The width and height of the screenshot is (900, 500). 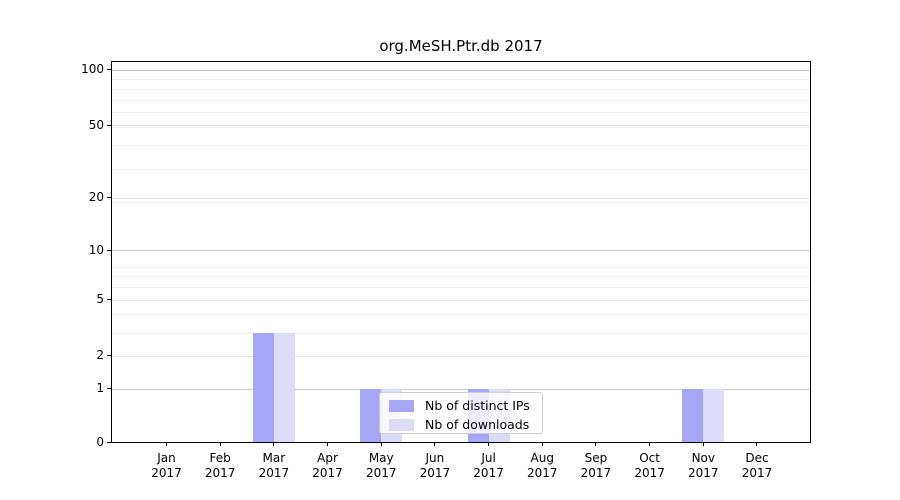 What do you see at coordinates (435, 465) in the screenshot?
I see `x-axis-tick-label: Jun 2017` at bounding box center [435, 465].